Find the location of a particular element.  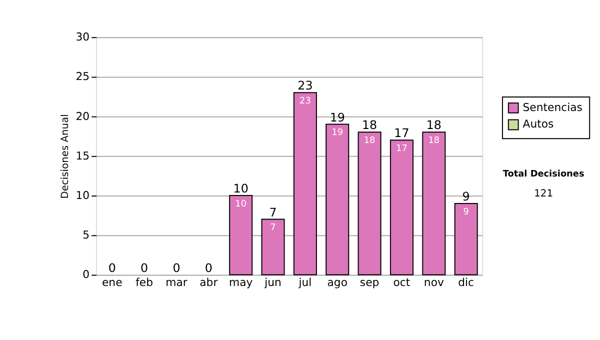

y-axis-title: Decisiones Anual is located at coordinates (65, 156).